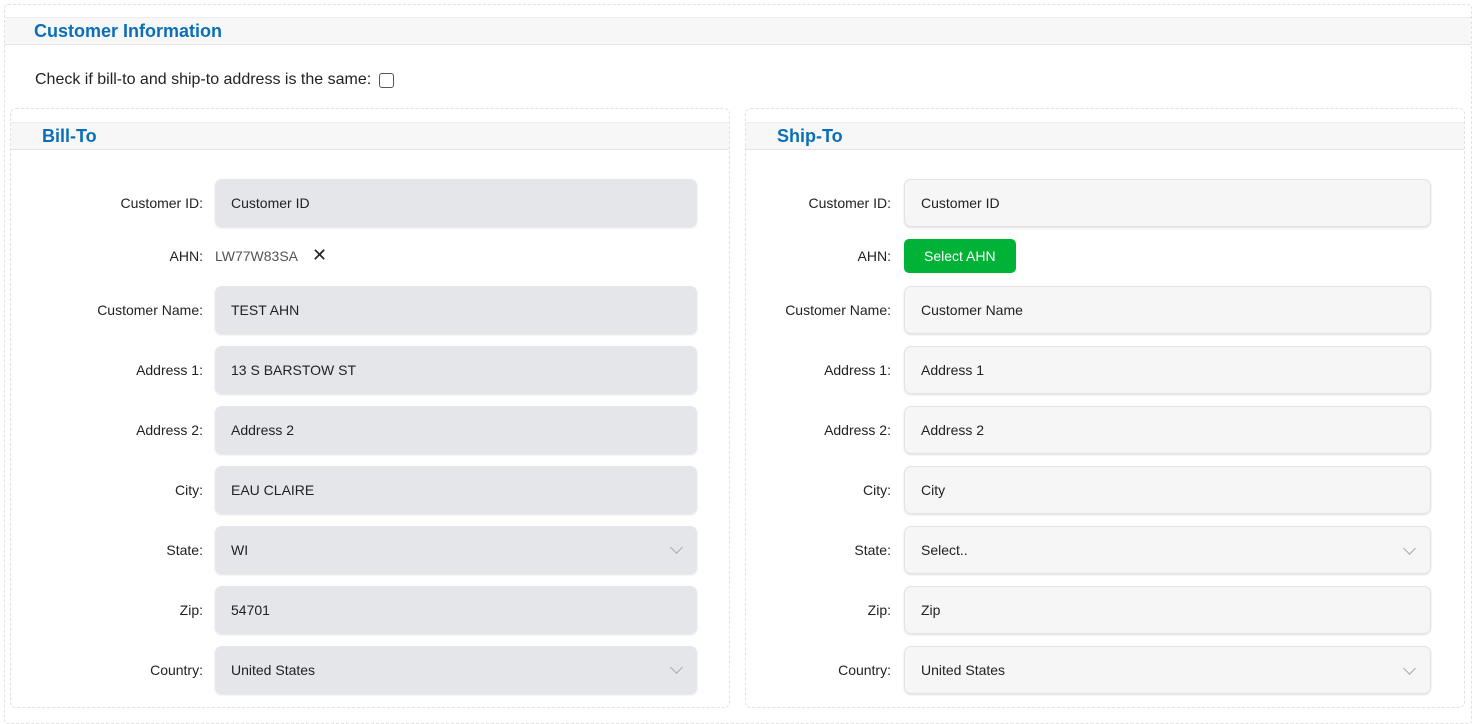 This screenshot has height=724, width=1481. What do you see at coordinates (1105, 136) in the screenshot?
I see `ship-to-title: Ship-To` at bounding box center [1105, 136].